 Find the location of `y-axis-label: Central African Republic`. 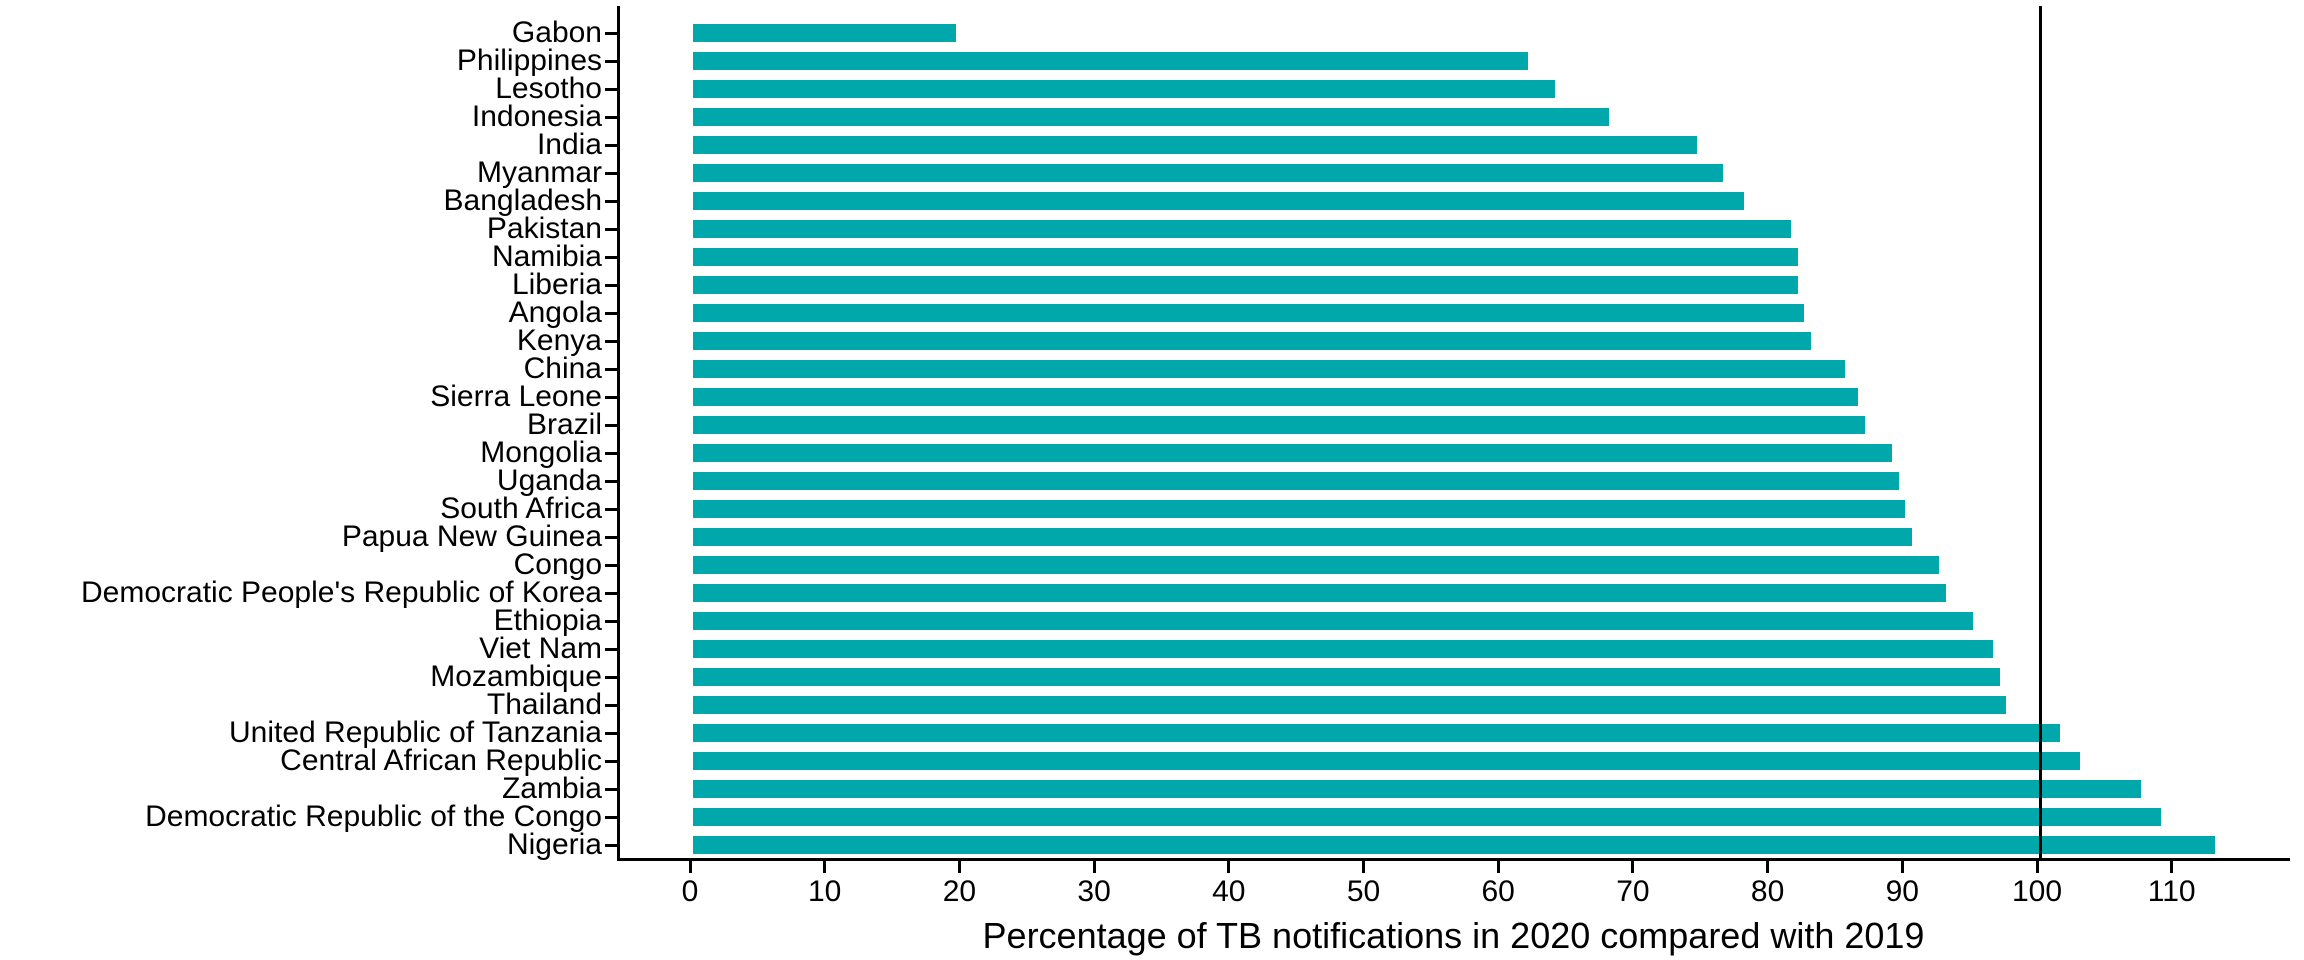

y-axis-label: Central African Republic is located at coordinates (441, 760).